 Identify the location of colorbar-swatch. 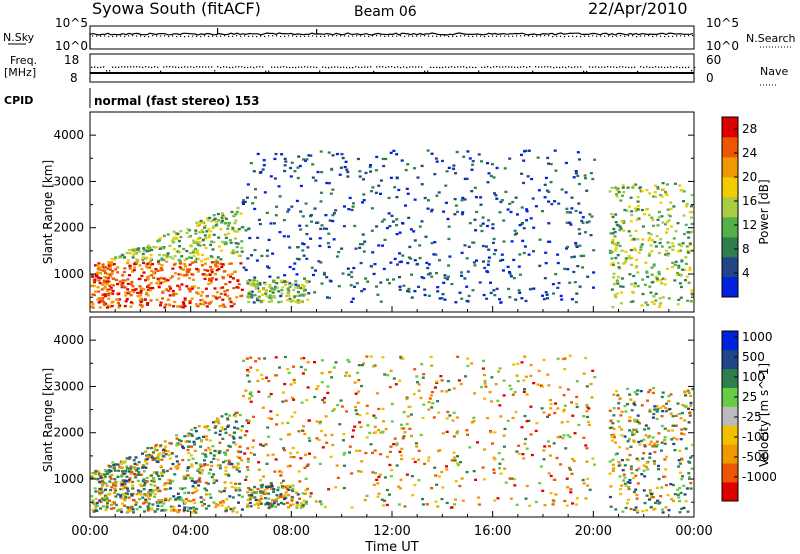
(730, 127).